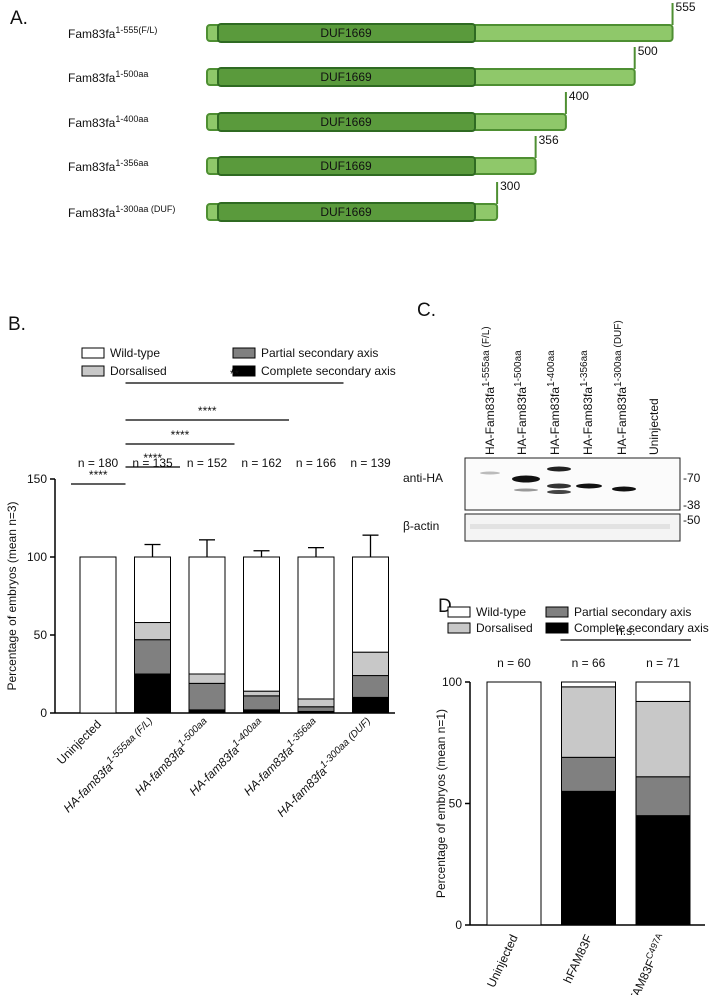  I want to click on n-label: n = 166, so click(316, 463).